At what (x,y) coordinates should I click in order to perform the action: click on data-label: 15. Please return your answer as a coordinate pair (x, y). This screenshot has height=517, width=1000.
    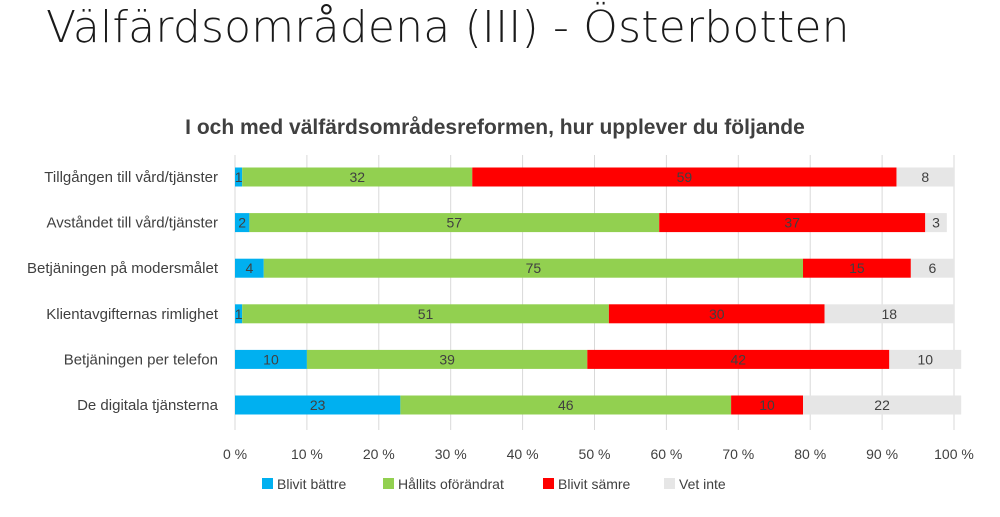
    Looking at the image, I should click on (857, 268).